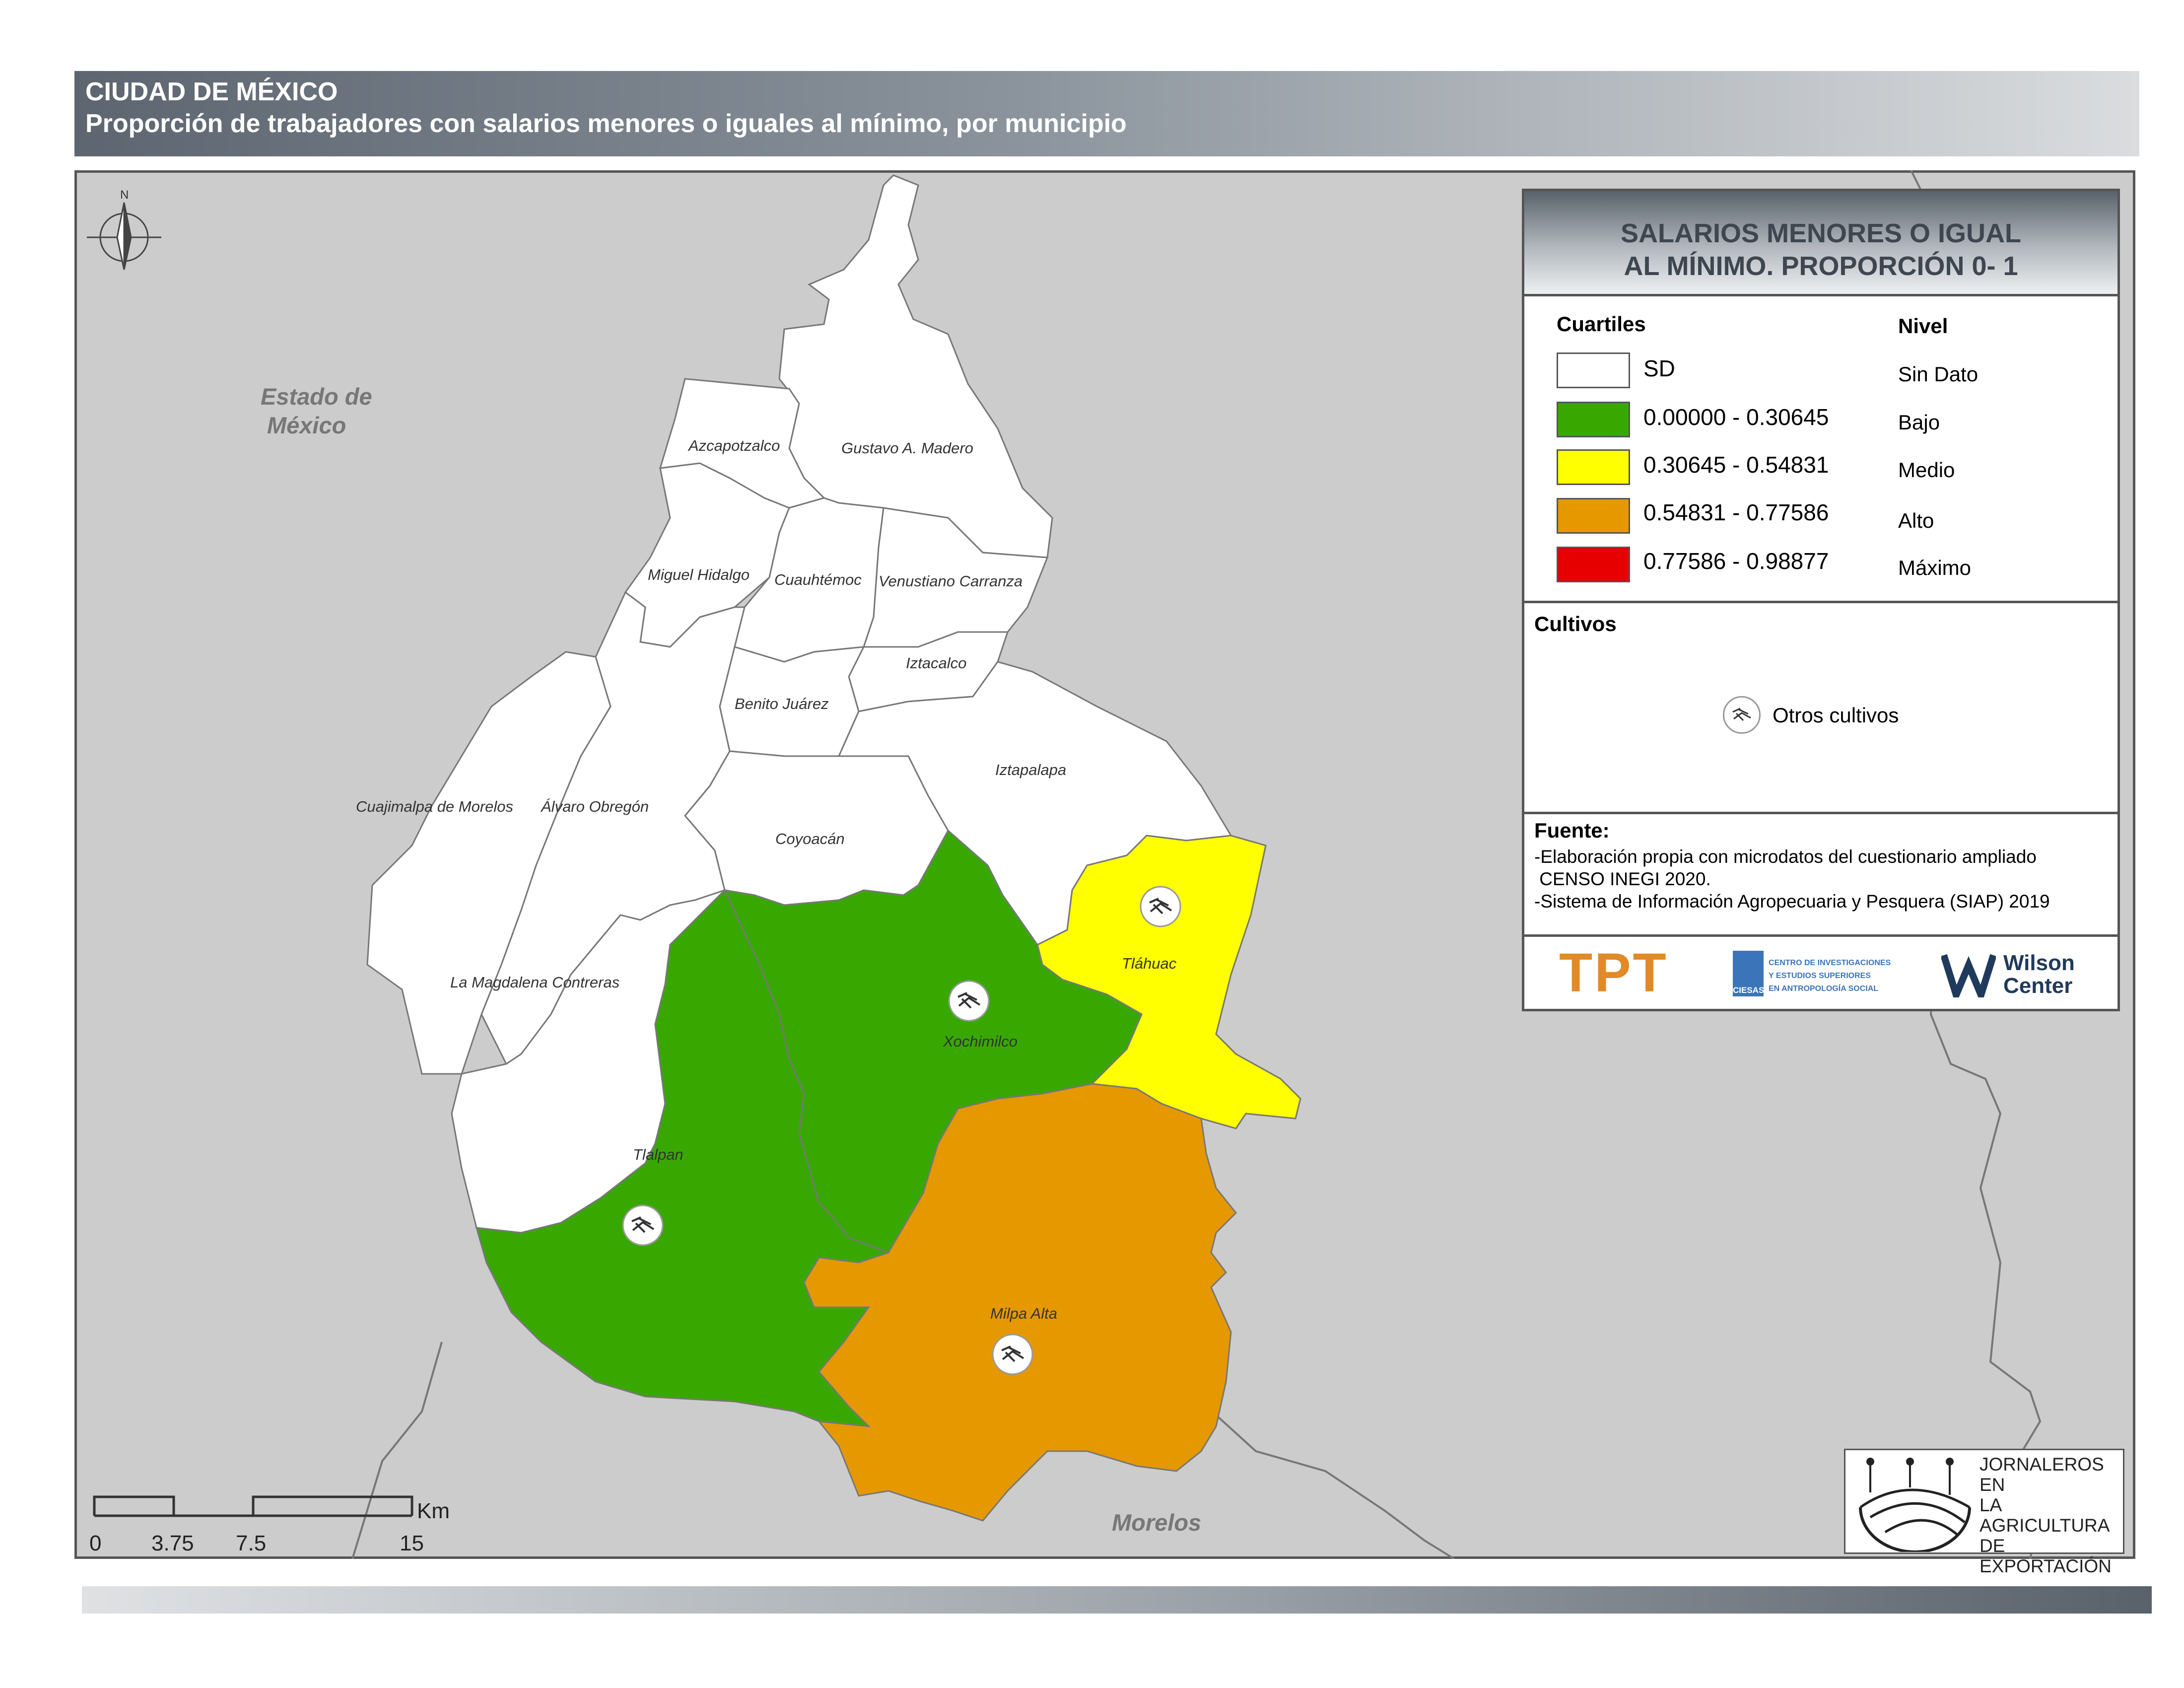  I want to click on jornaleros-line: LA AGRICULTURA, so click(2044, 1515).